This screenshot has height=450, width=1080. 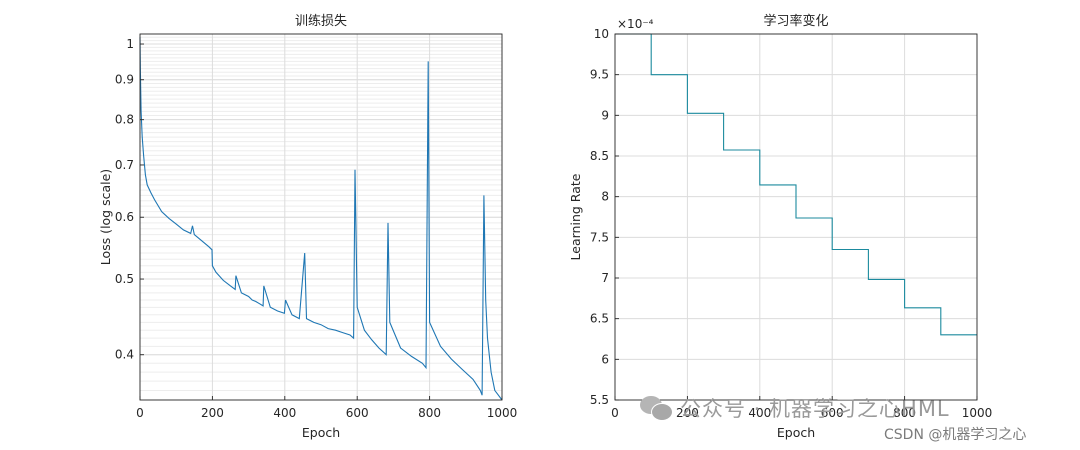 What do you see at coordinates (124, 80) in the screenshot?
I see `loss-y-tick-label: 0.9` at bounding box center [124, 80].